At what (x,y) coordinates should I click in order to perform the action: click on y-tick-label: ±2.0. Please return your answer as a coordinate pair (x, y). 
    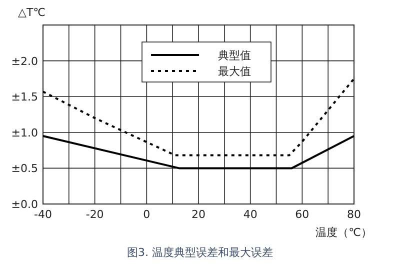
    Looking at the image, I should click on (24, 61).